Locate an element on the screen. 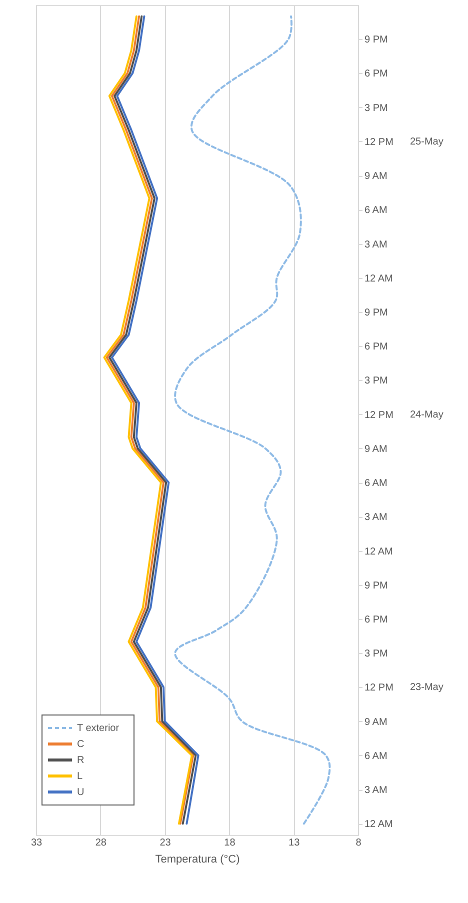  legend-label: L is located at coordinates (80, 776).